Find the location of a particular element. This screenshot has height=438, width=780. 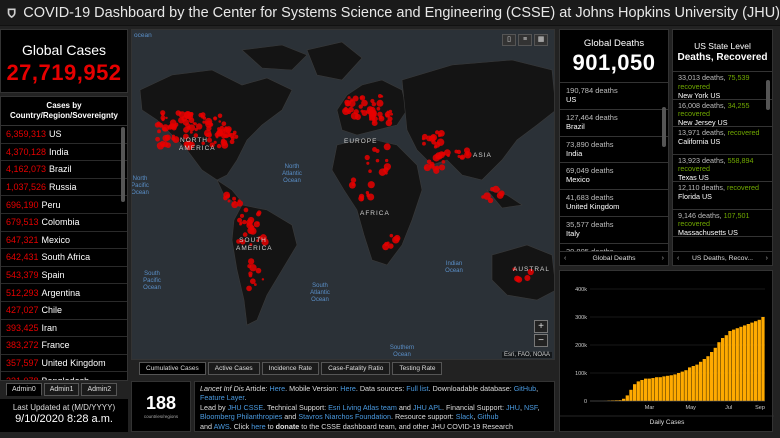

github-support-link: Github is located at coordinates (487, 416).